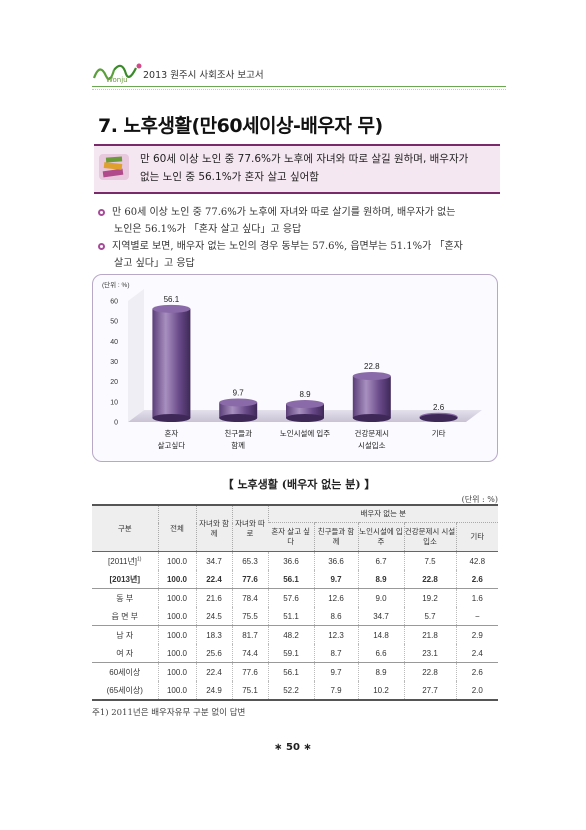  Describe the element at coordinates (291, 537) in the screenshot. I see `column-header: 혼자 살고 싶다` at that location.